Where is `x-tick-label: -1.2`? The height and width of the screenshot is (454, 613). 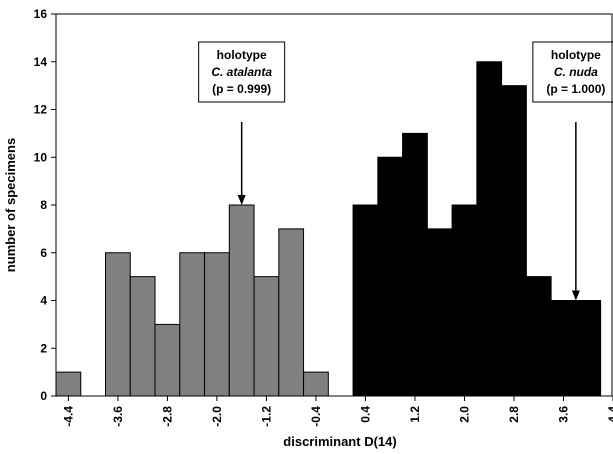 x-tick-label: -1.2 is located at coordinates (266, 416).